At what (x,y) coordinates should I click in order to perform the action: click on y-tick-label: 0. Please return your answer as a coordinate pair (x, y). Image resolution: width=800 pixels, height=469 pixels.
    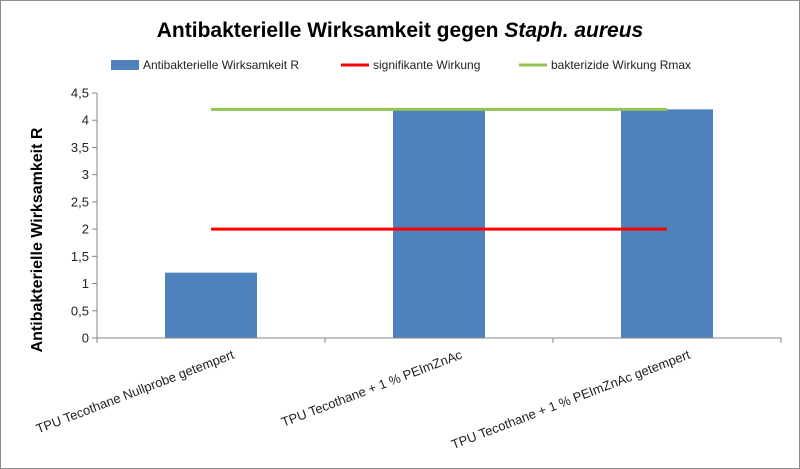
    Looking at the image, I should click on (85, 338).